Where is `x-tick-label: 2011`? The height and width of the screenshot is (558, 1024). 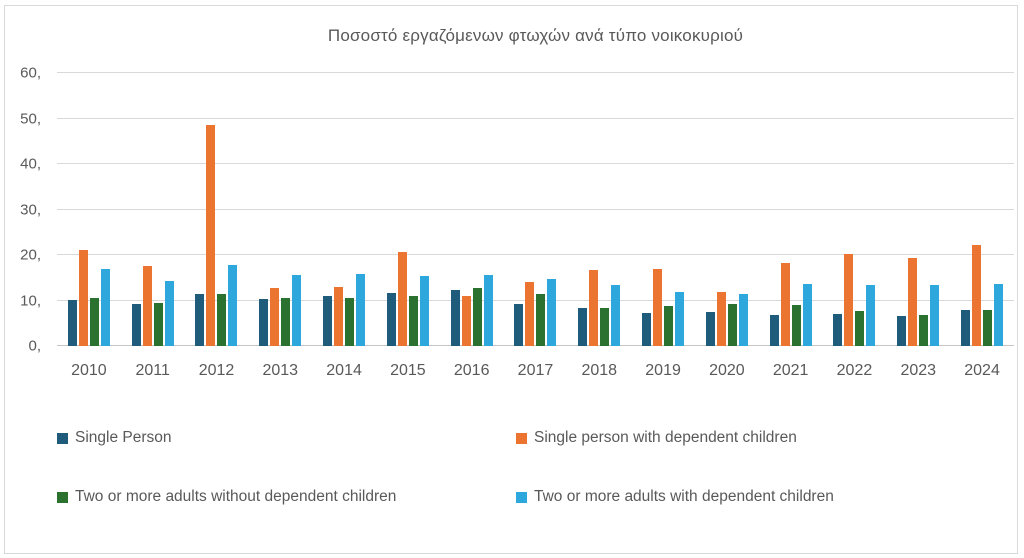 x-tick-label: 2011 is located at coordinates (152, 370).